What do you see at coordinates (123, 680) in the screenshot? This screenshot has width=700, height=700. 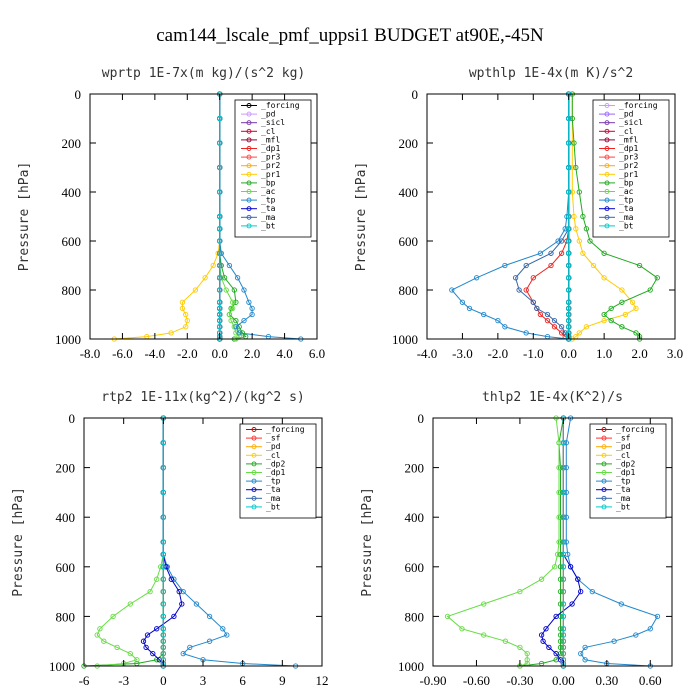 I see `x-tick-label: -3` at bounding box center [123, 680].